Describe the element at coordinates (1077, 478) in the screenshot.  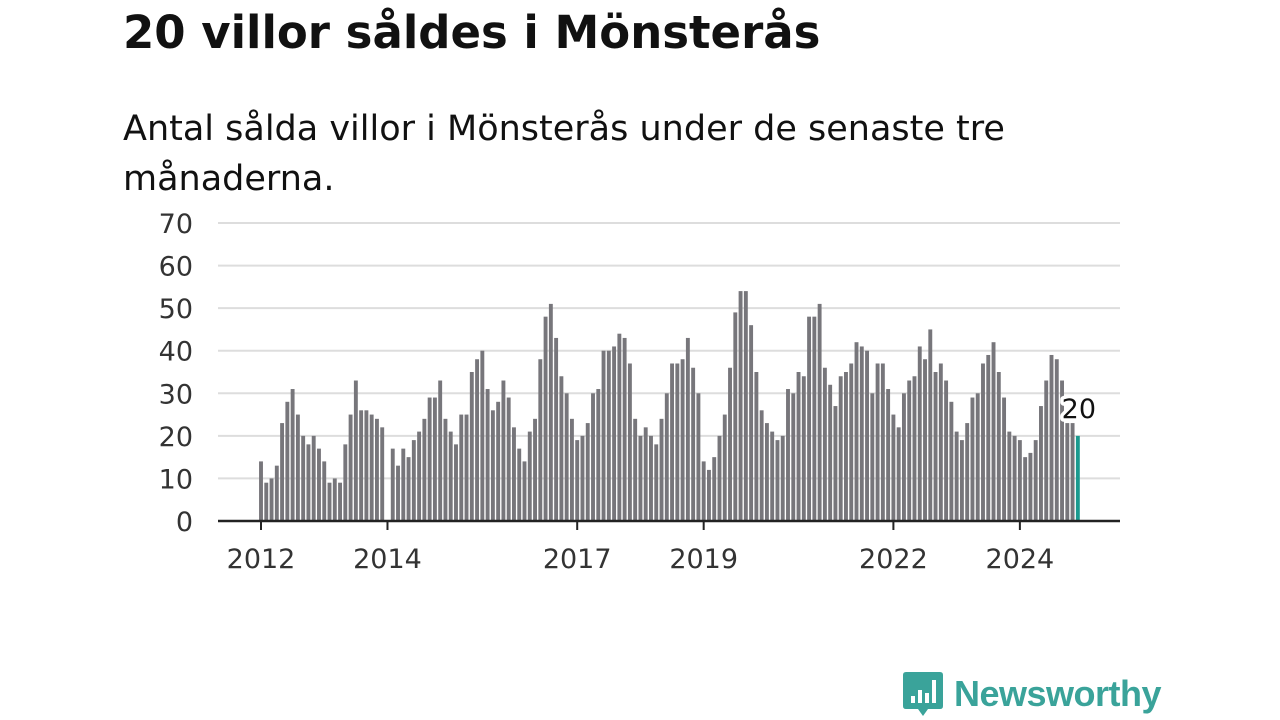
I see `highlight-bar` at that location.